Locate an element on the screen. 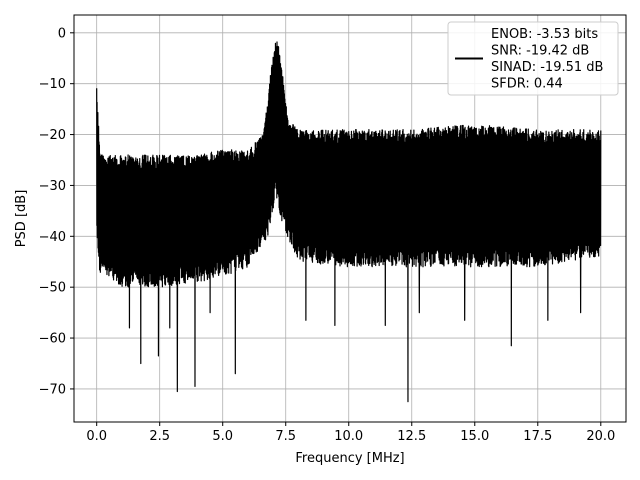  y-tick-label: −20 is located at coordinates (52, 135).